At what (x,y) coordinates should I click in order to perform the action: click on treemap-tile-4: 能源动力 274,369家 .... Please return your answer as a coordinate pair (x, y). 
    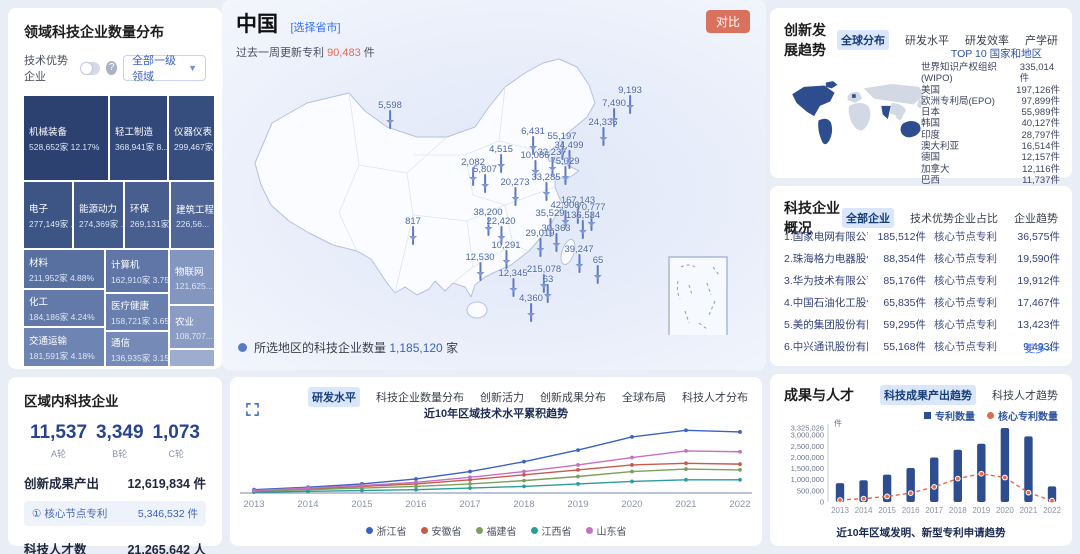
    Looking at the image, I should click on (98, 215).